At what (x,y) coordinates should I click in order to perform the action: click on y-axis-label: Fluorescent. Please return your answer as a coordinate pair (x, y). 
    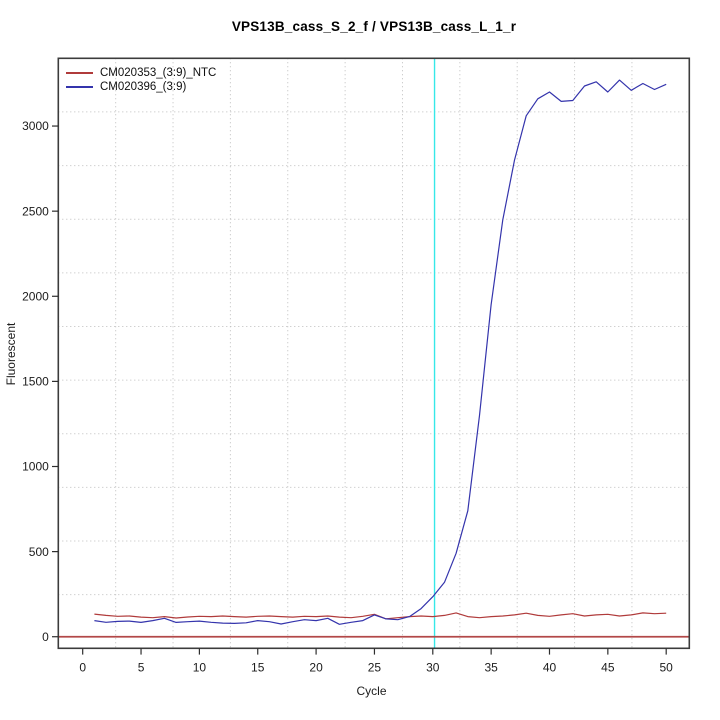
    Looking at the image, I should click on (11, 354).